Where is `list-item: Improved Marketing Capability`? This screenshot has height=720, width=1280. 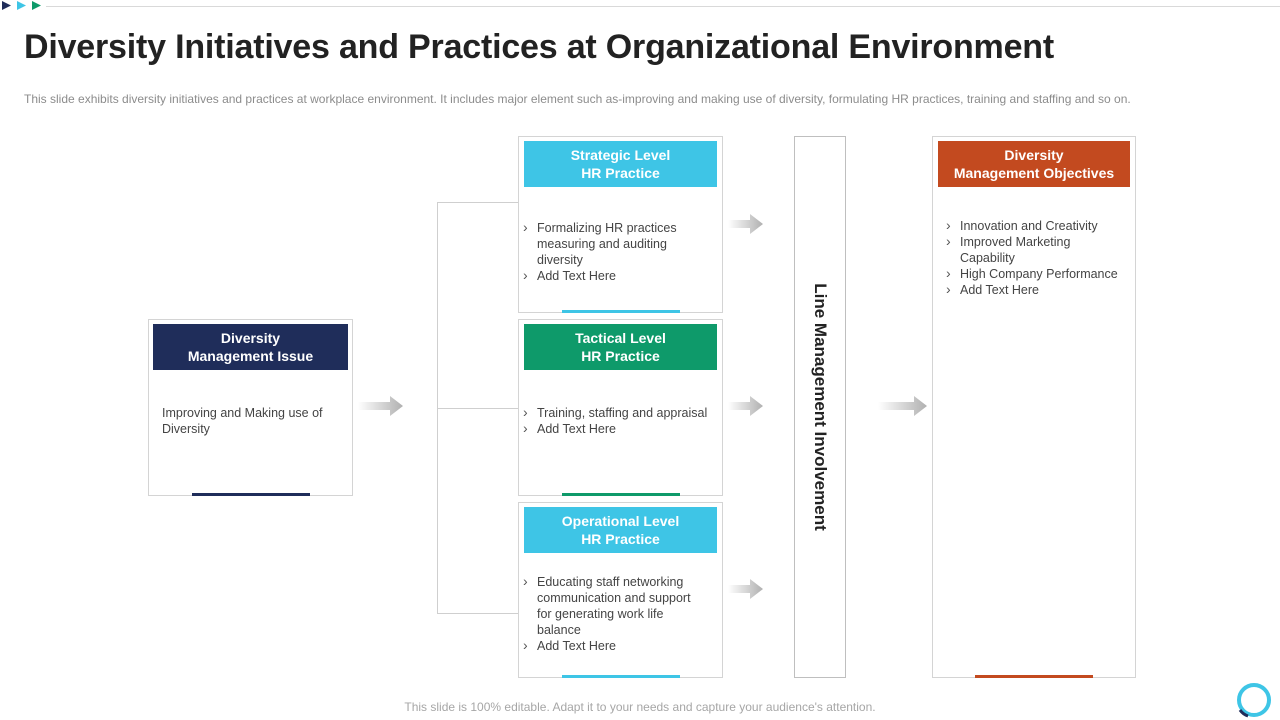 list-item: Improved Marketing Capability is located at coordinates (1033, 249).